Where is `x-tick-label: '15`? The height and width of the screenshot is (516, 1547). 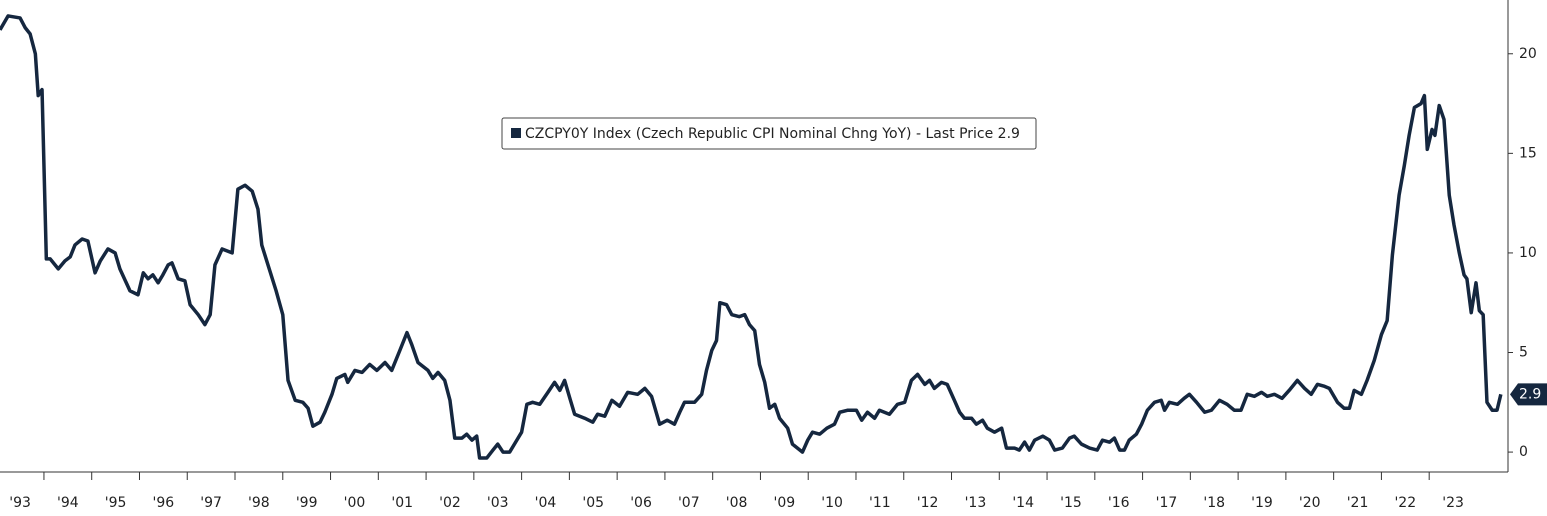 x-tick-label: '15 is located at coordinates (1071, 503).